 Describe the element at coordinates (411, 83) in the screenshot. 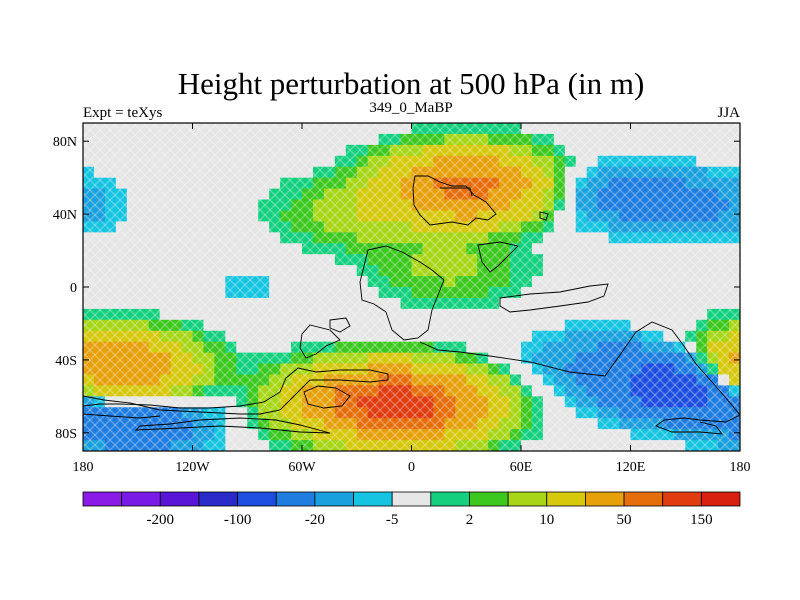

I see `chart-title: Height perturbation at 500 hPa (in m)` at that location.